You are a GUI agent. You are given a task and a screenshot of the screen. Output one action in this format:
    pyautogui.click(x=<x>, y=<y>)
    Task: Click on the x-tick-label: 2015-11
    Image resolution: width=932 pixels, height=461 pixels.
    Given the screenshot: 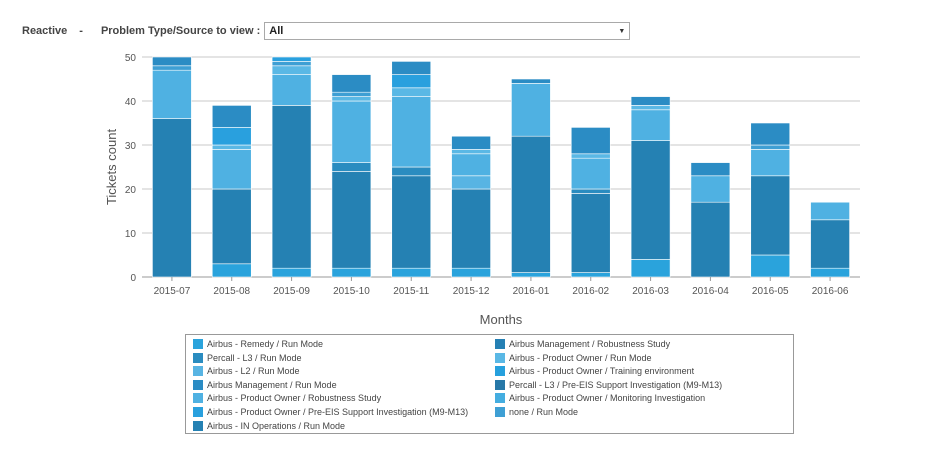 What is the action you would take?
    pyautogui.click(x=411, y=291)
    